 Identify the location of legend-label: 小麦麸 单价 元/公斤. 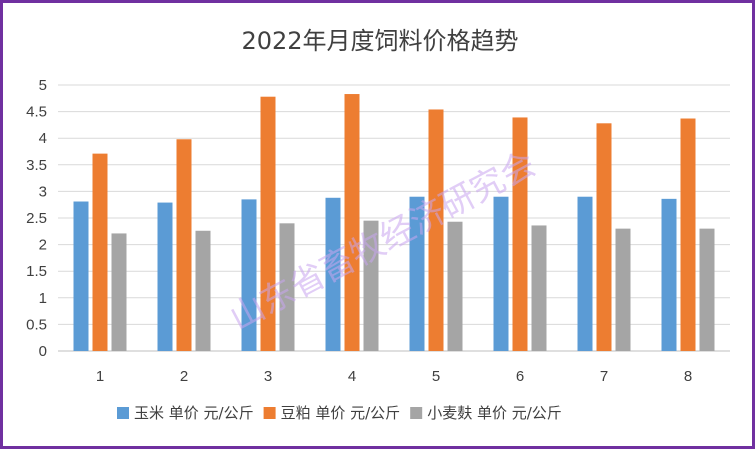
(494, 413).